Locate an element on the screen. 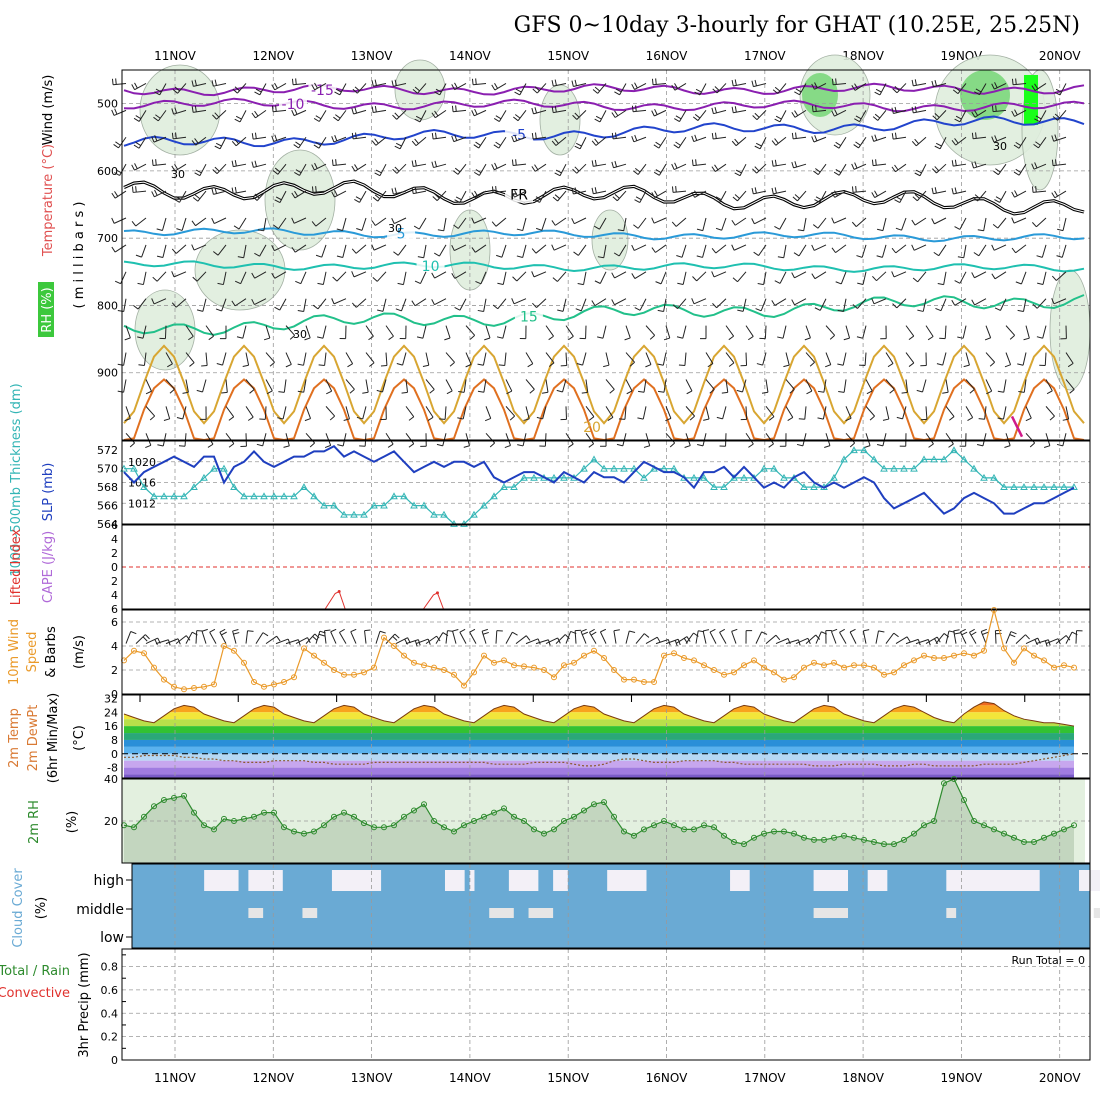 The width and height of the screenshot is (1100, 1100). thickness-point is located at coordinates (924, 459).